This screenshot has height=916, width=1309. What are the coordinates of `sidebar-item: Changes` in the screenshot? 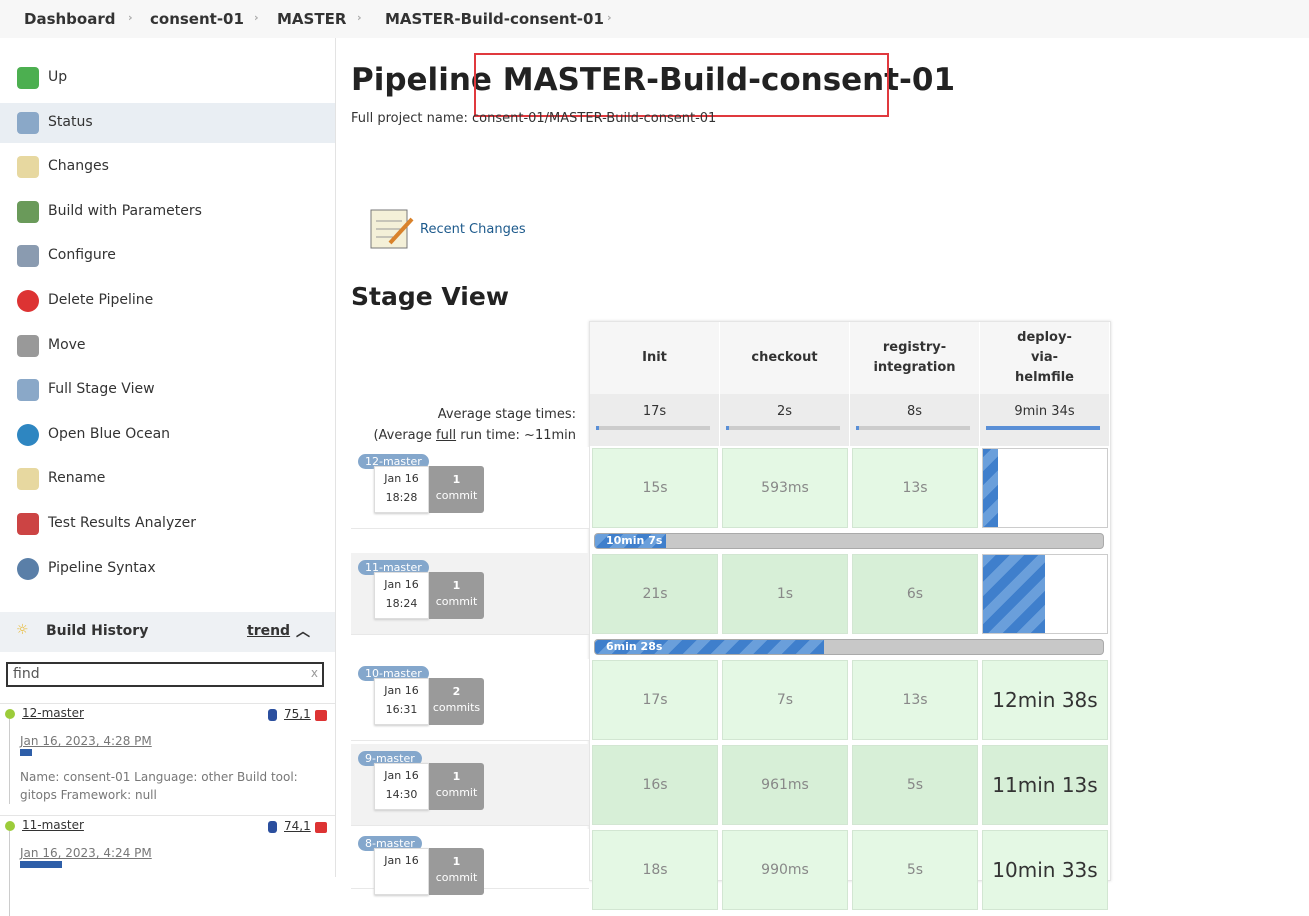 It's located at (167, 167).